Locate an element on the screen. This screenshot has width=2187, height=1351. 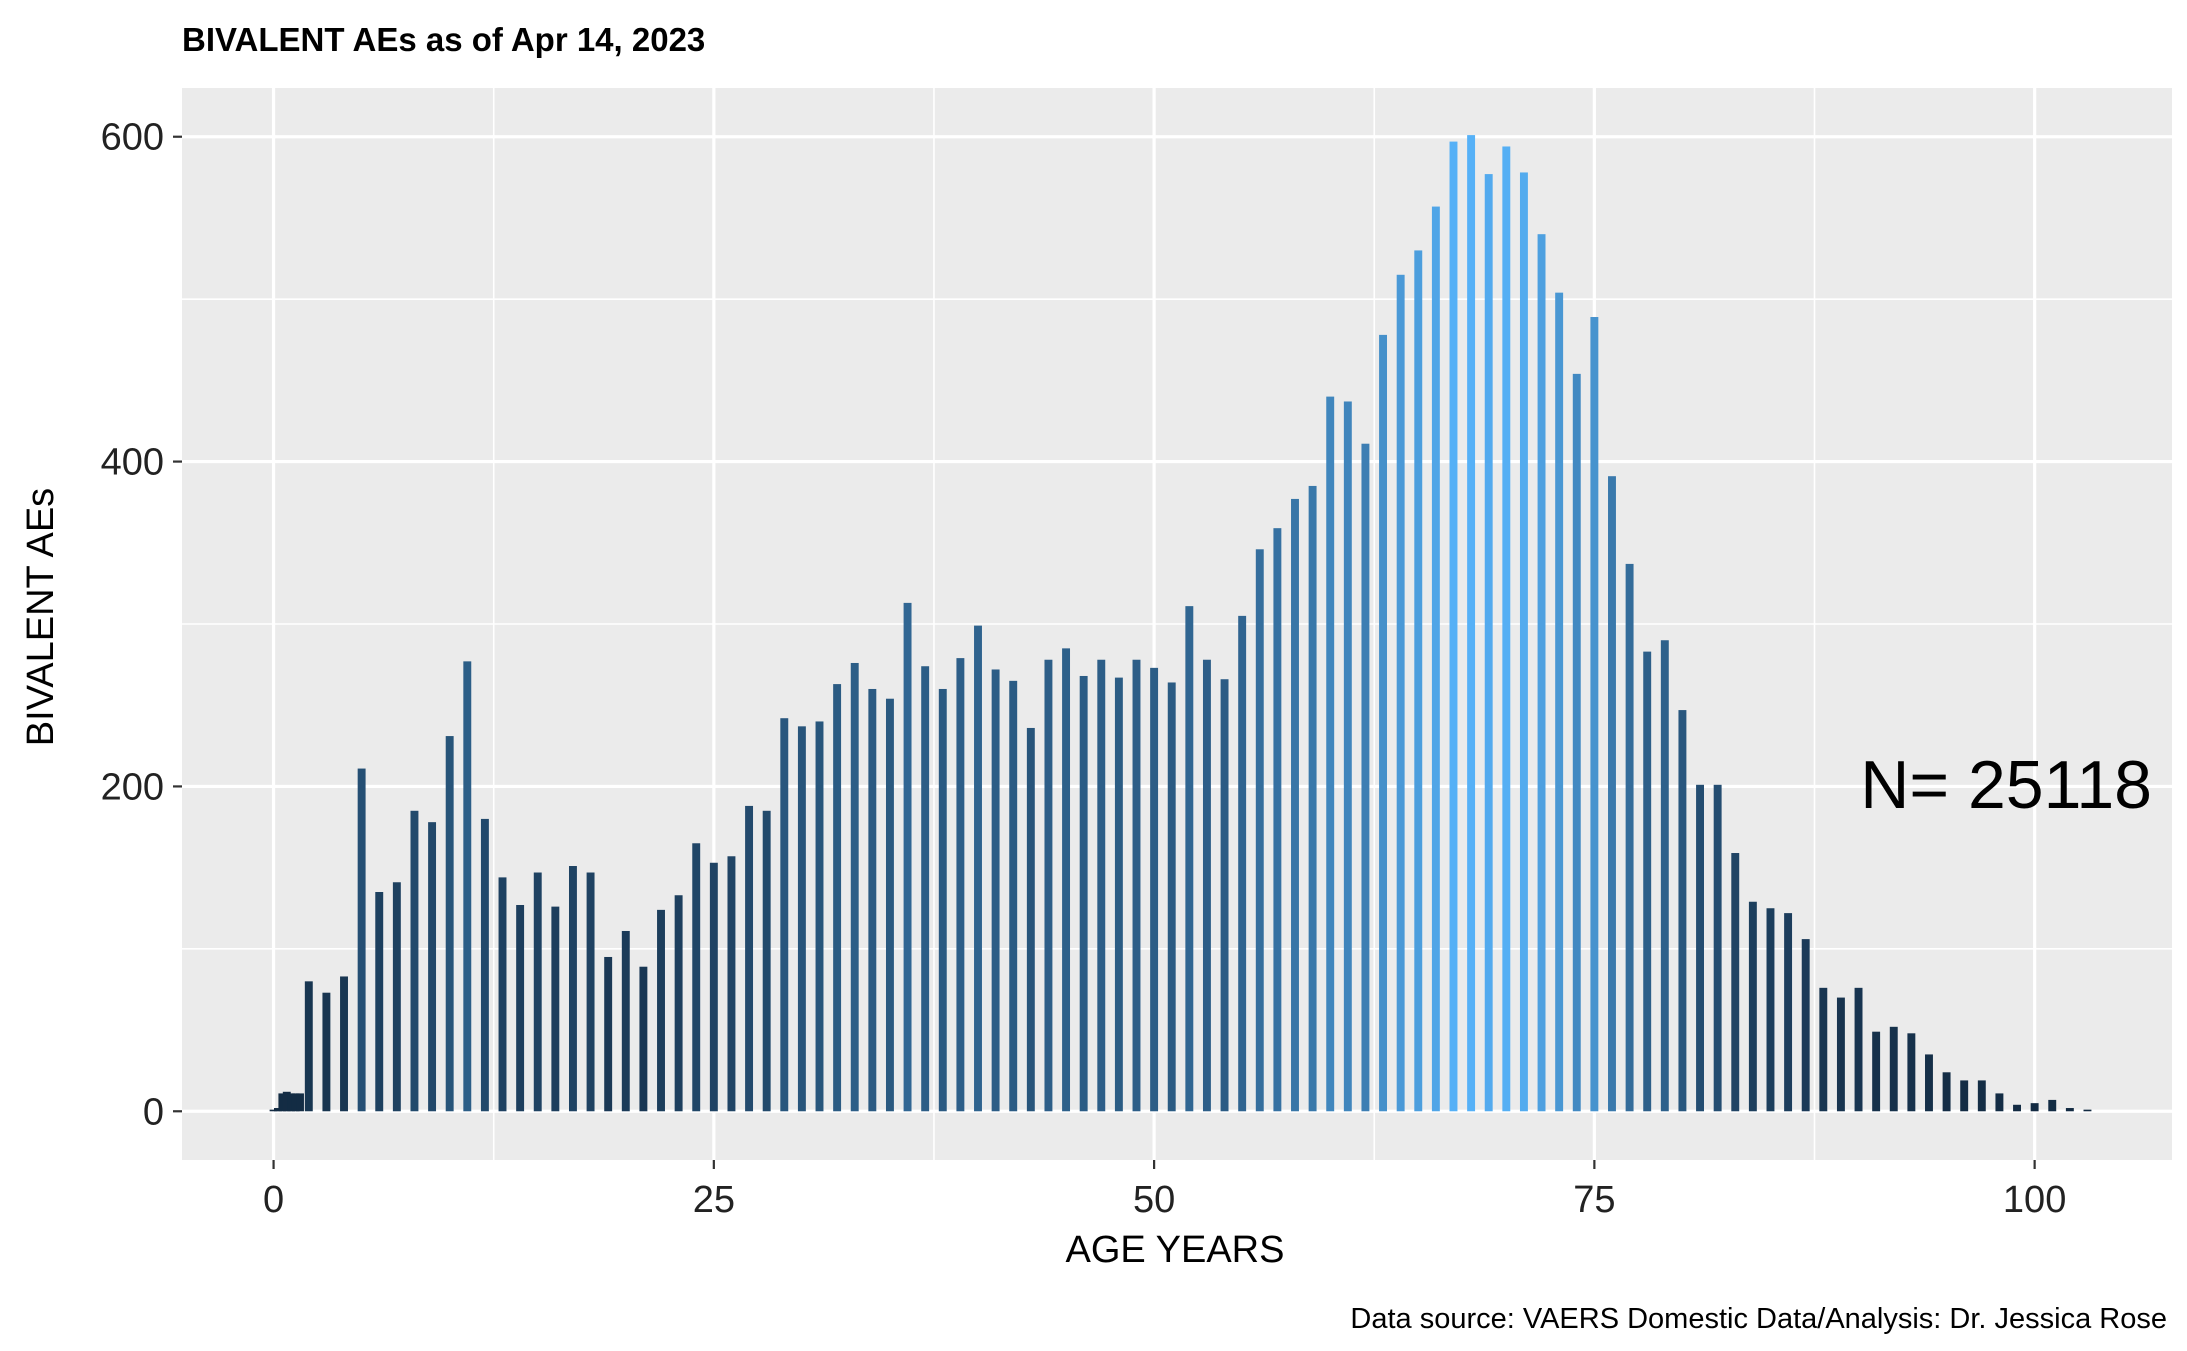
x-axis: 0 25 50 75 100 is located at coordinates (1164, 1190).